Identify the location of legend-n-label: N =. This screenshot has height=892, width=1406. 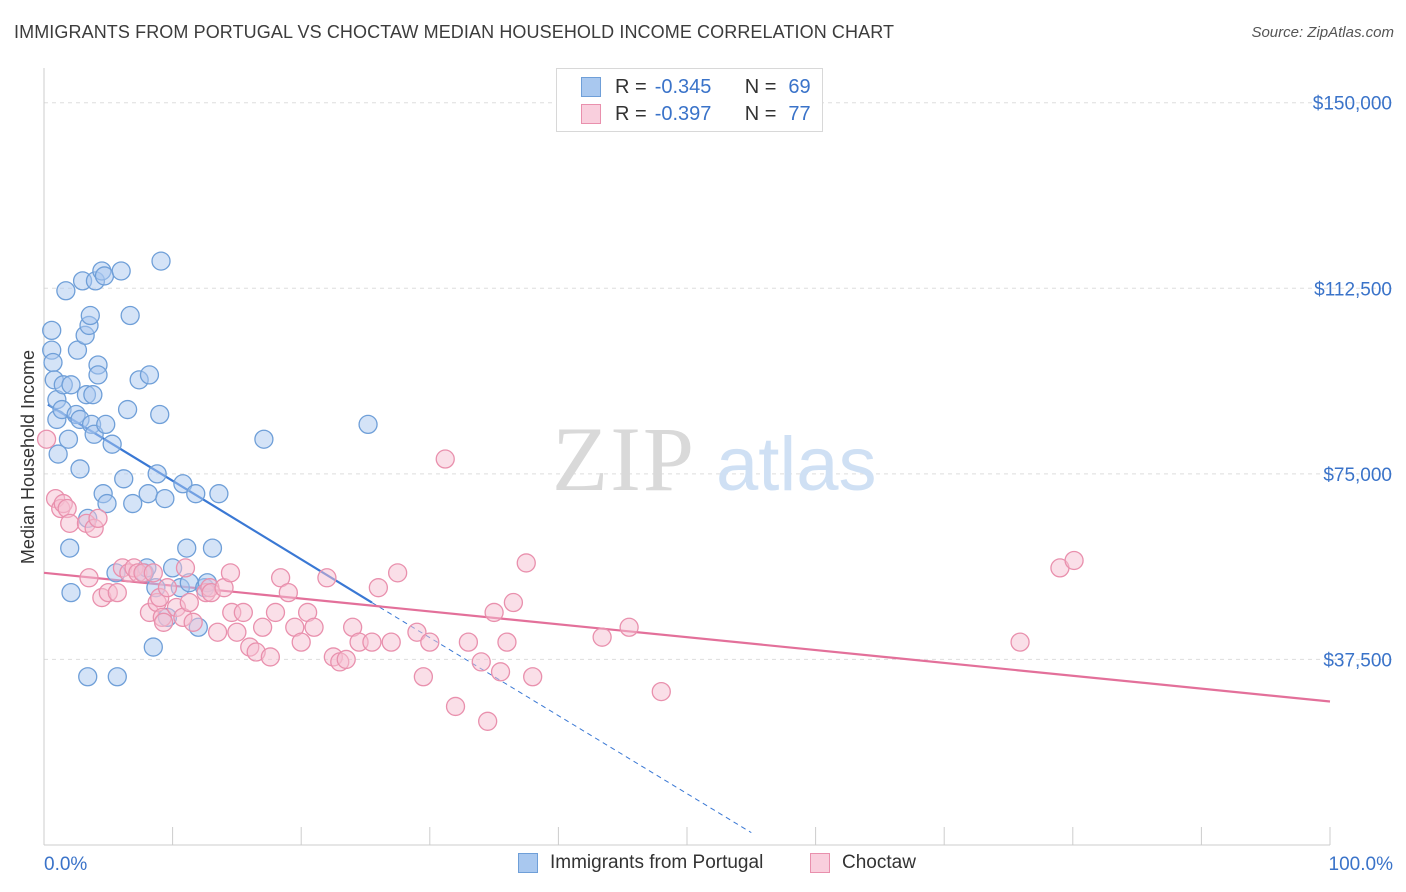
(760, 113).